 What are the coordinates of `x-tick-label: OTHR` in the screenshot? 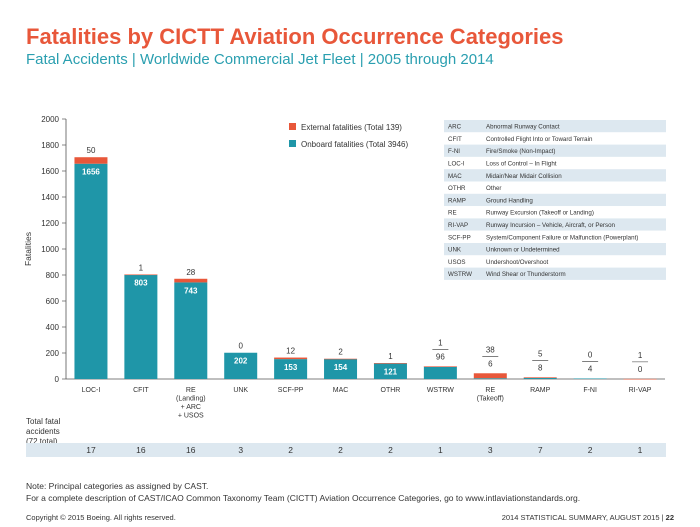 It's located at (391, 390).